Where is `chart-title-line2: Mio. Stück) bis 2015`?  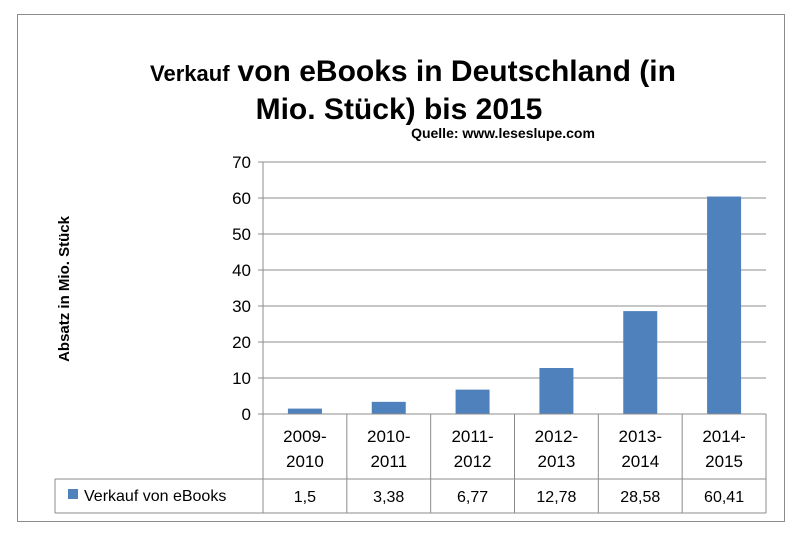 chart-title-line2: Mio. Stück) bis 2015 is located at coordinates (399, 109).